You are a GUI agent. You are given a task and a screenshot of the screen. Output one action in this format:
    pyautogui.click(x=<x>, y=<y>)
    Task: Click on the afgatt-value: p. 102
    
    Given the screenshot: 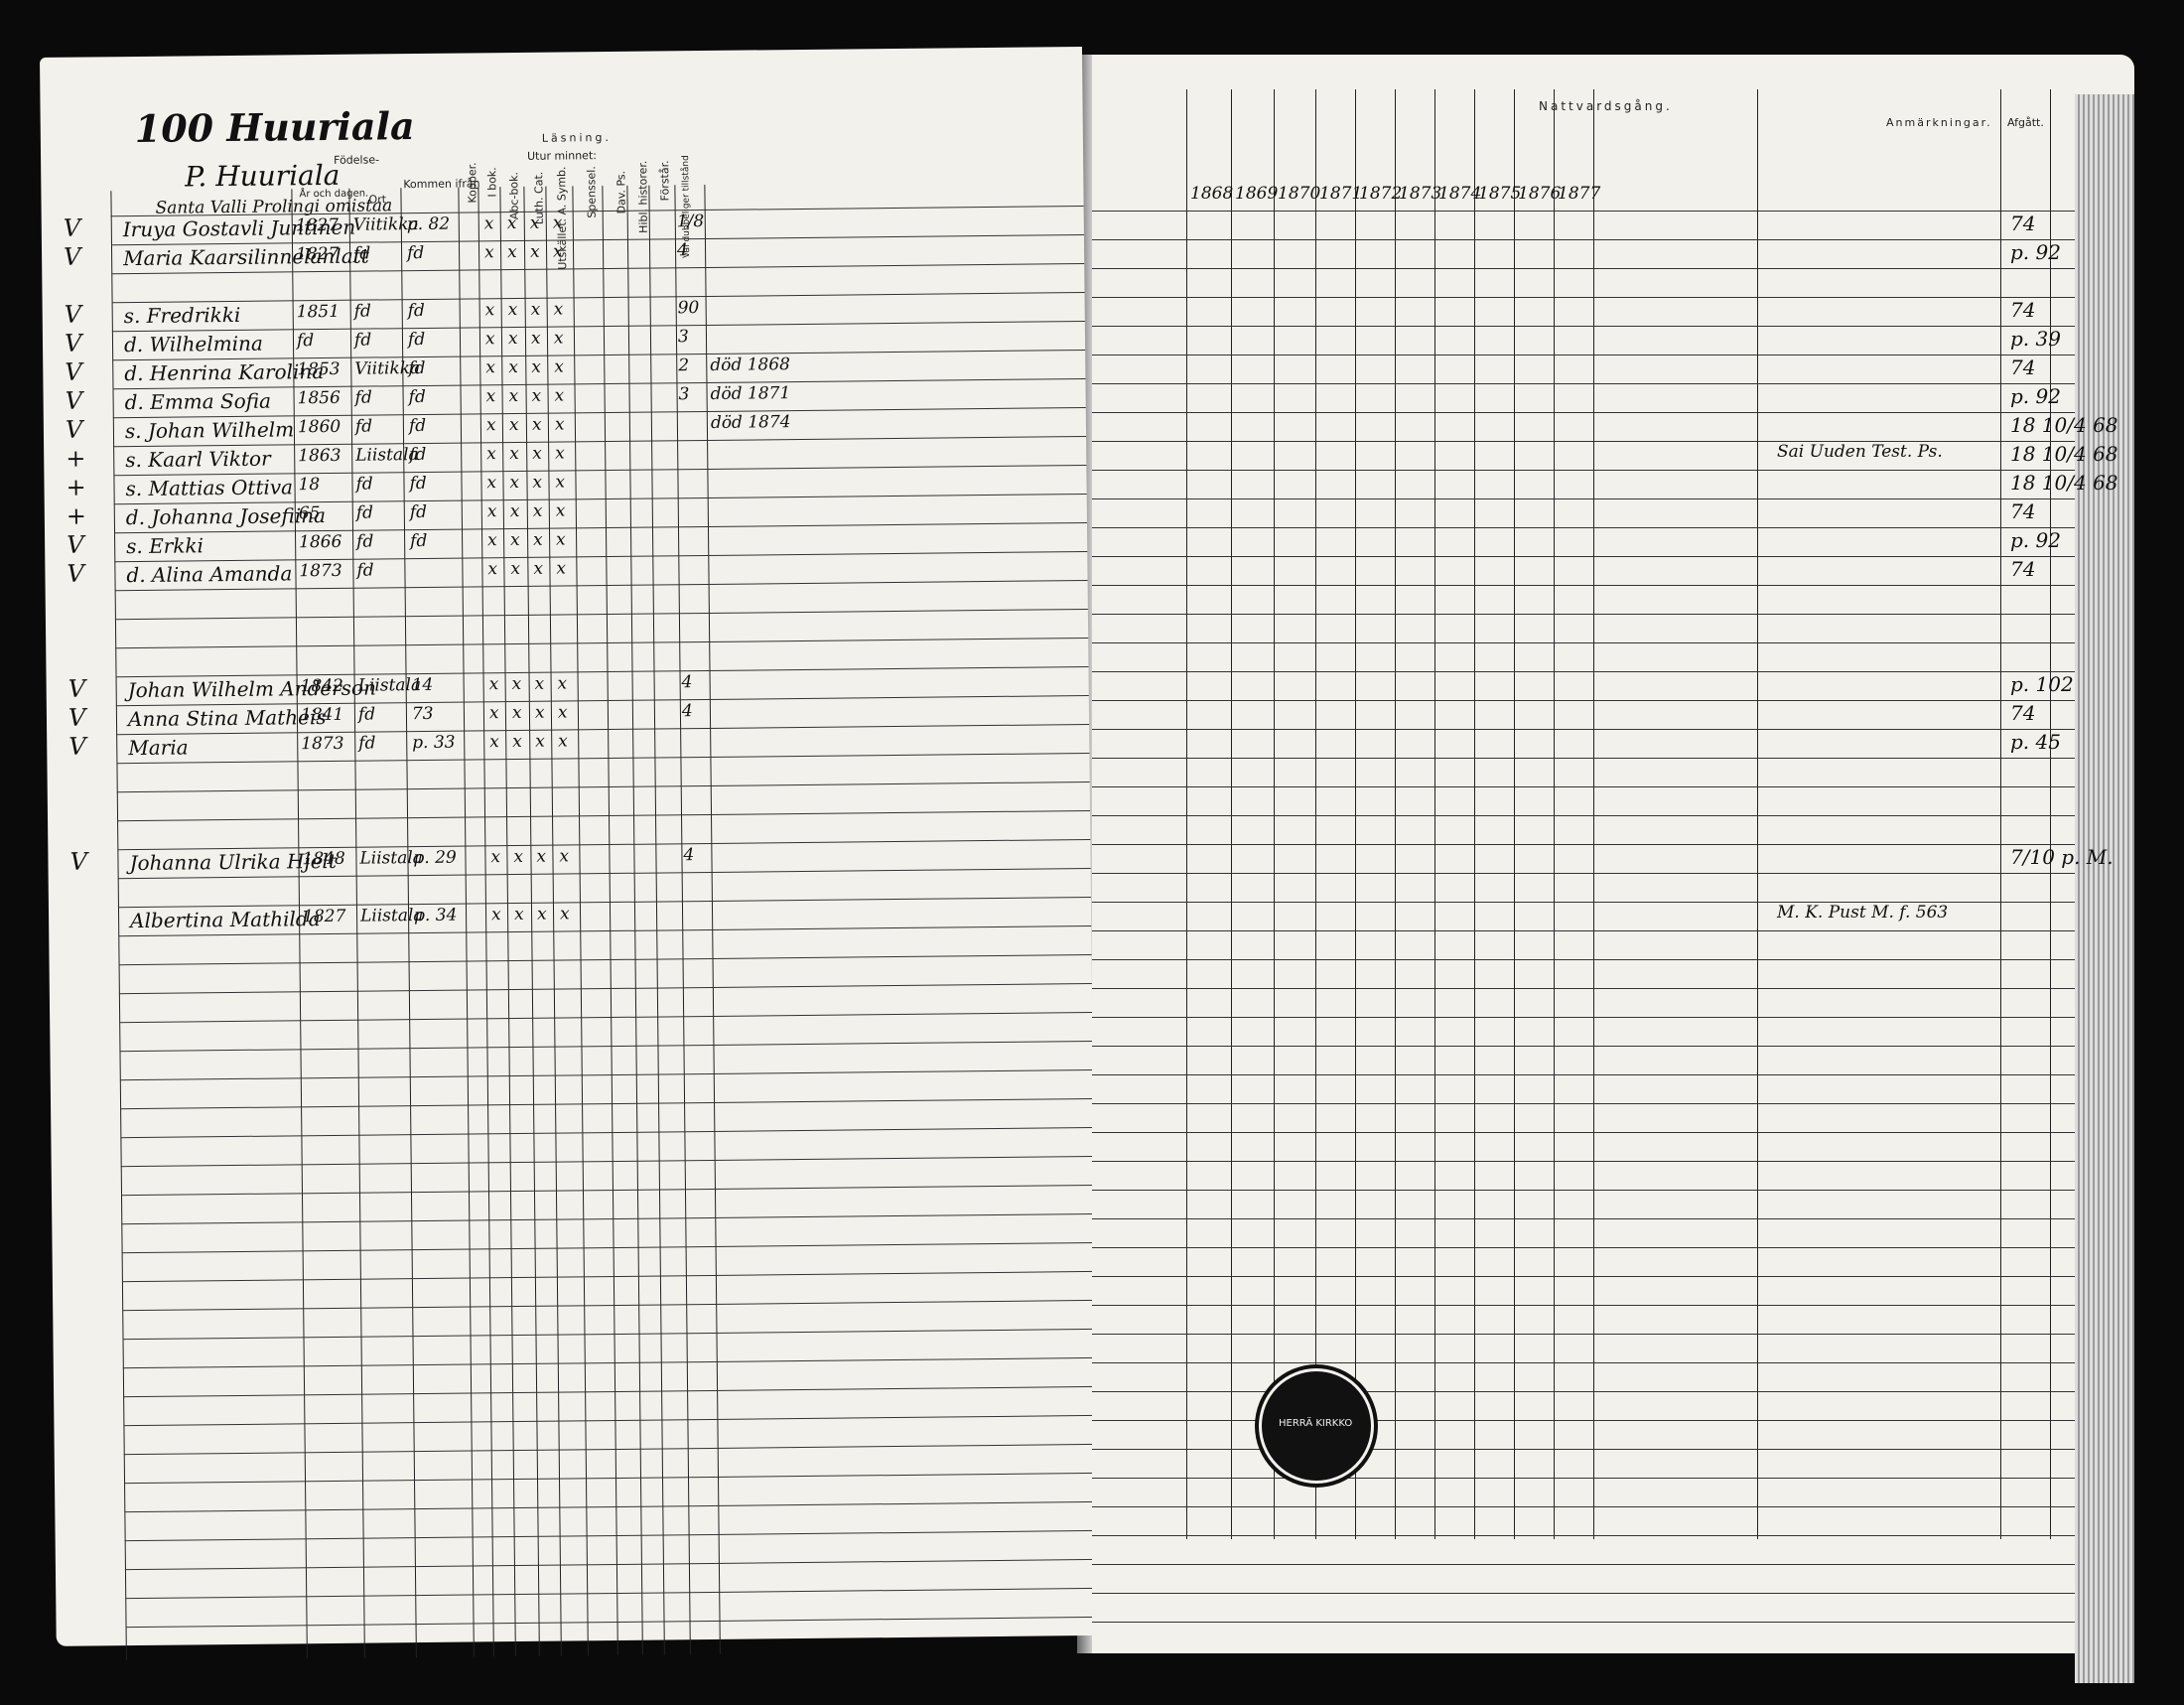 What is the action you would take?
    pyautogui.click(x=2042, y=684)
    